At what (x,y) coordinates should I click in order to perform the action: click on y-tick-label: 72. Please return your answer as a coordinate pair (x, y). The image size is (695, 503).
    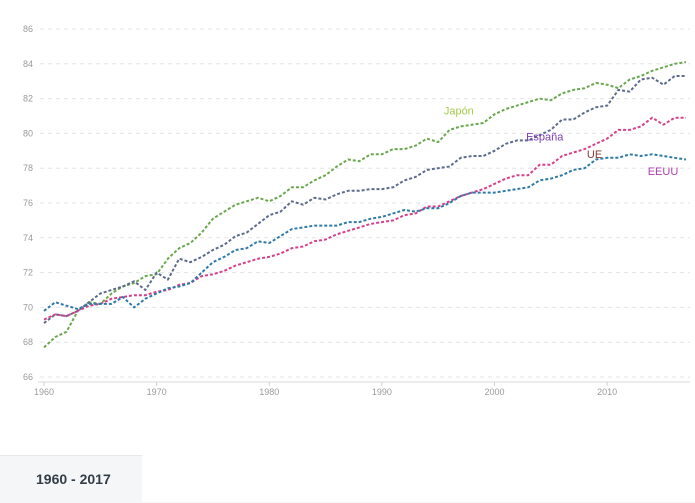
    Looking at the image, I should click on (28, 273).